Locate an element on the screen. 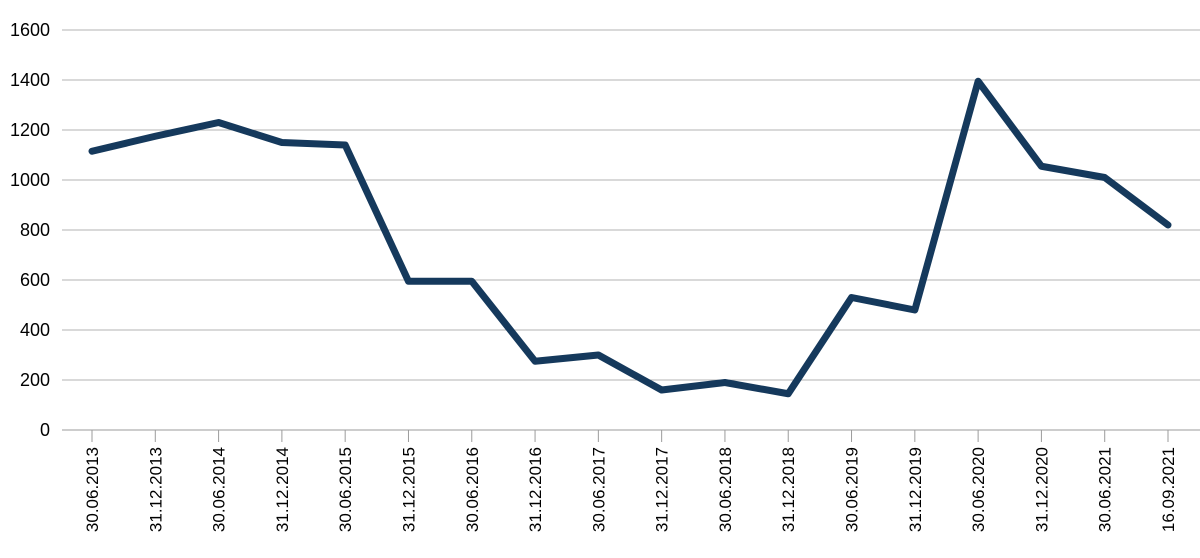 Image resolution: width=1200 pixels, height=558 pixels. x-tick-label: 30.06.2020 is located at coordinates (978, 489).